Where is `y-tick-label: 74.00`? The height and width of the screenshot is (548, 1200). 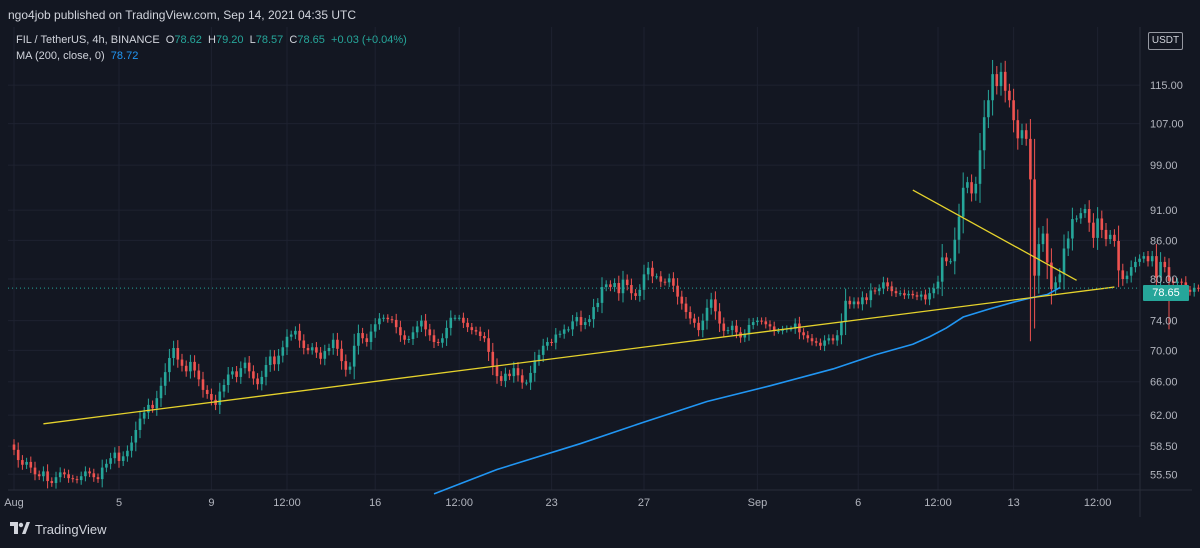
y-tick-label: 74.00 is located at coordinates (1164, 322).